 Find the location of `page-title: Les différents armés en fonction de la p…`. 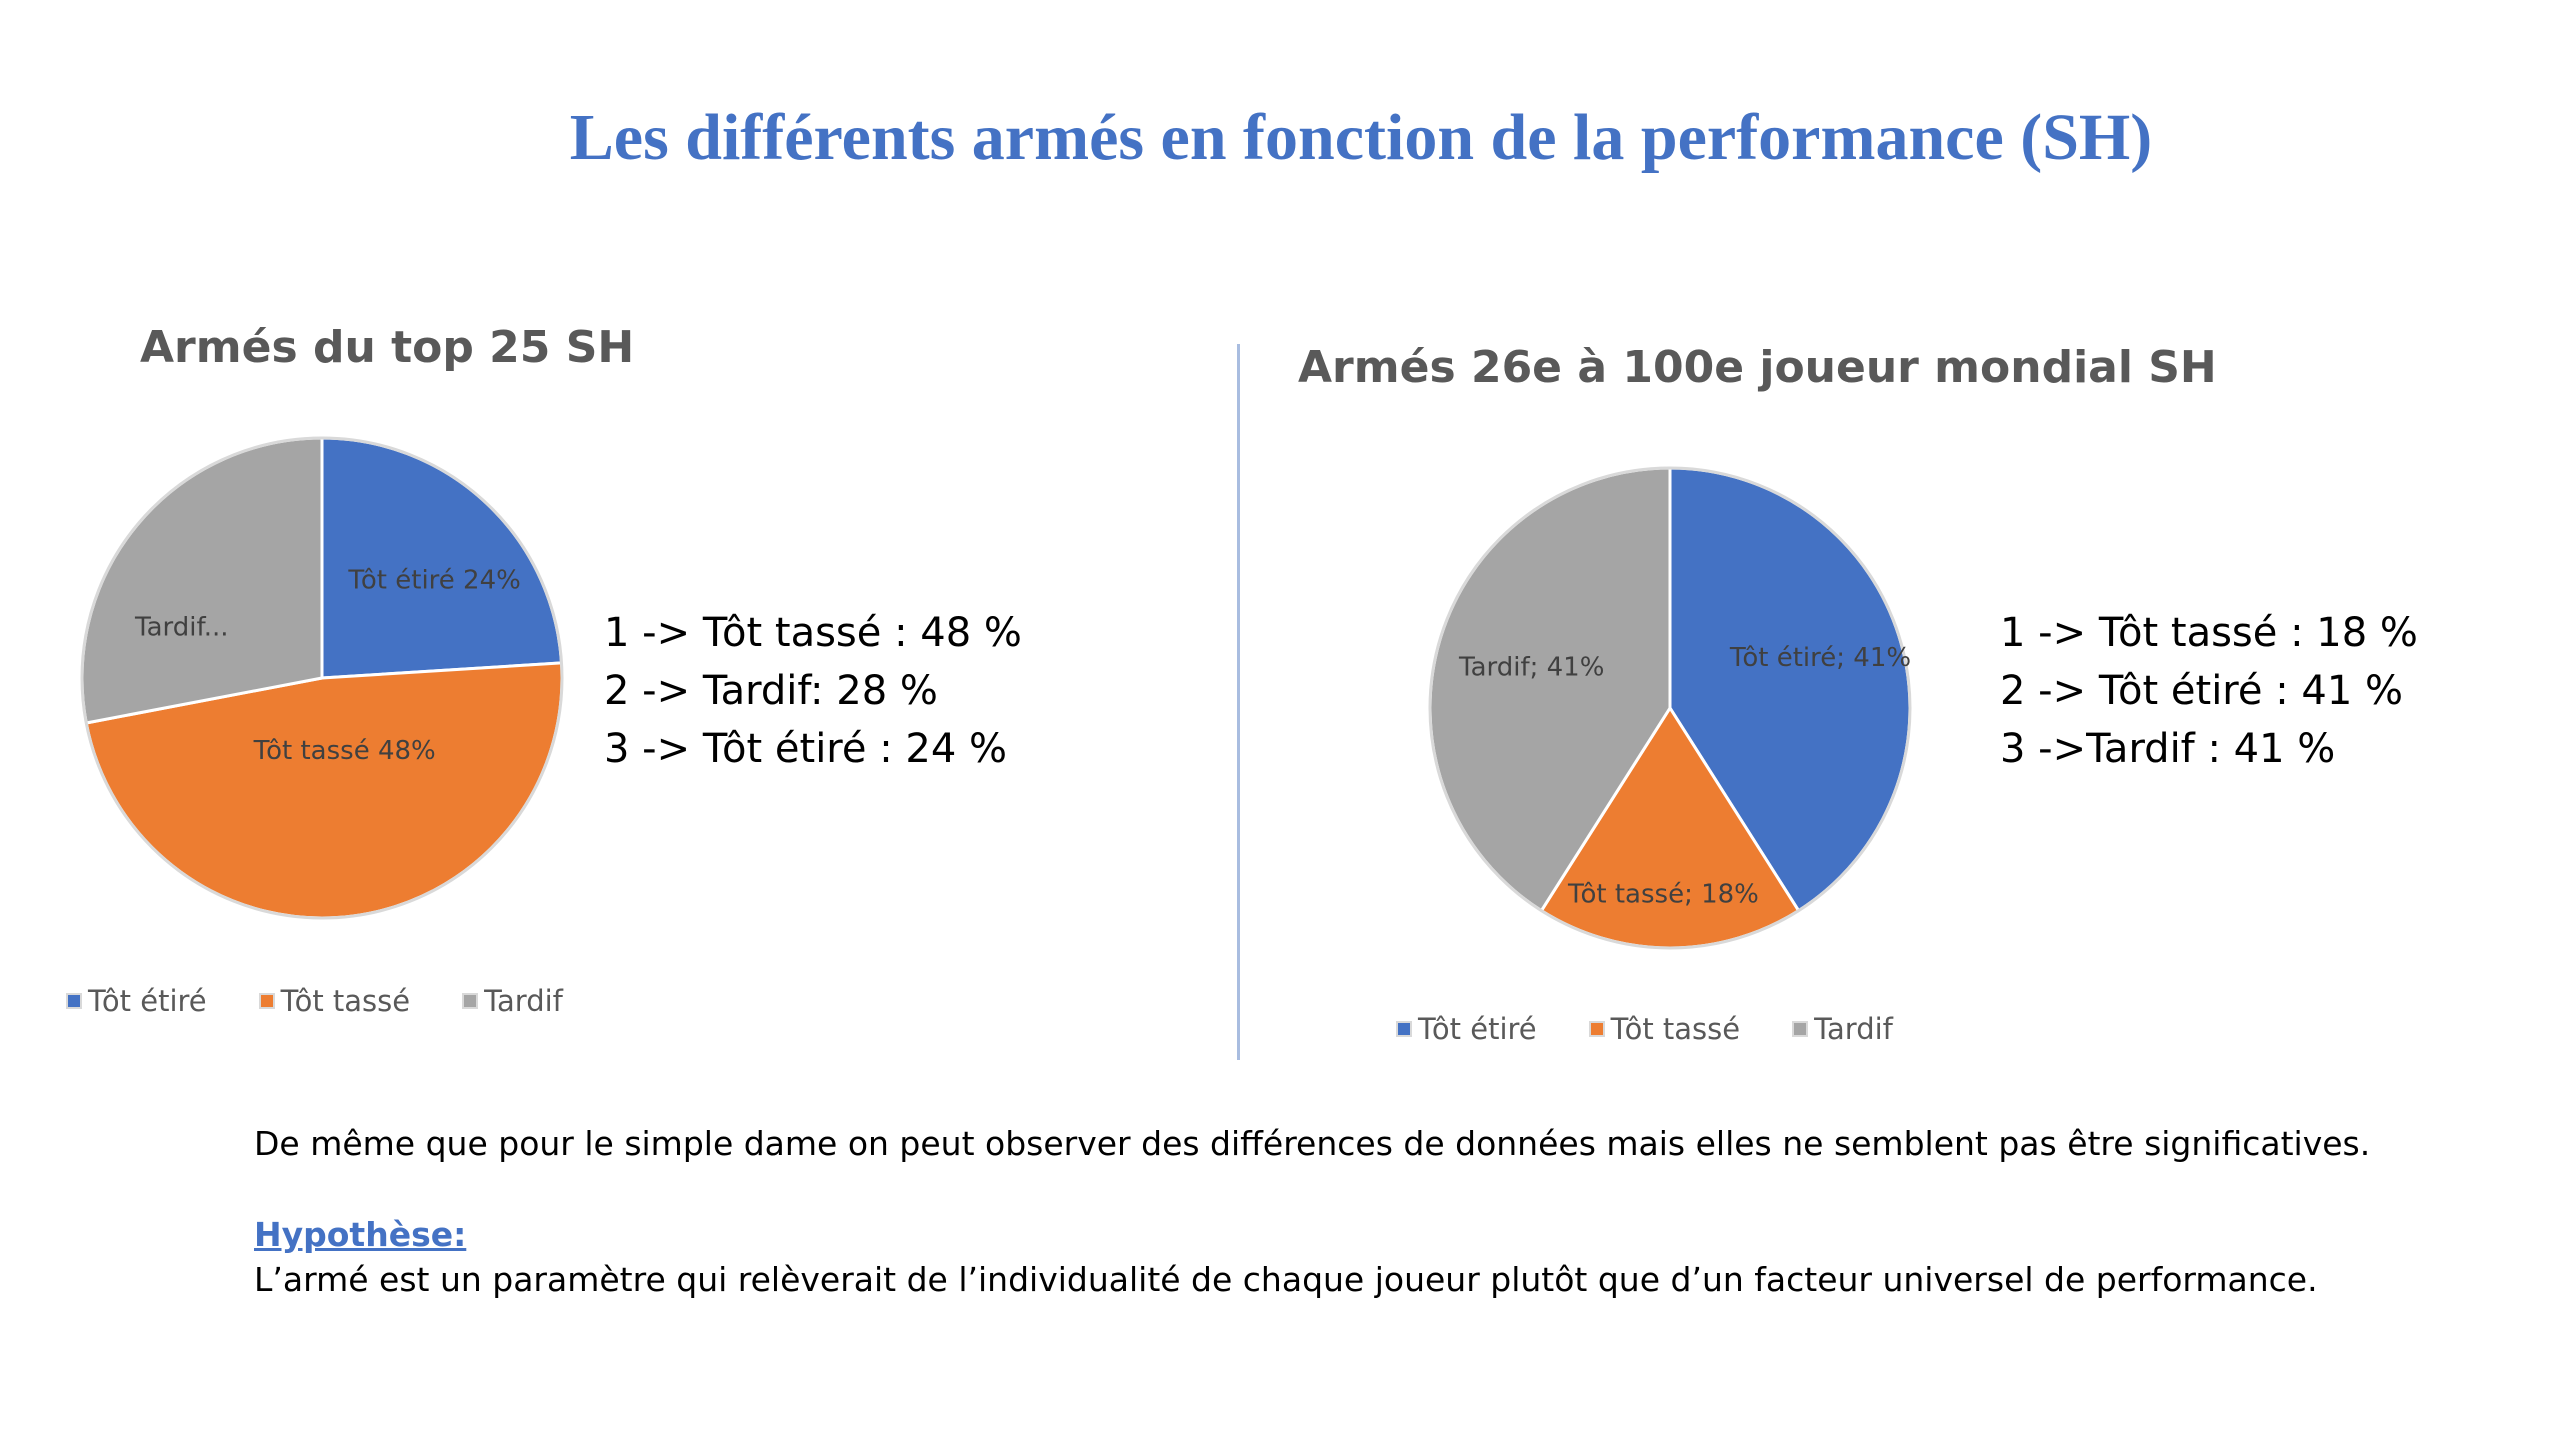

page-title: Les différents armés en fonction de la p… is located at coordinates (1361, 137).